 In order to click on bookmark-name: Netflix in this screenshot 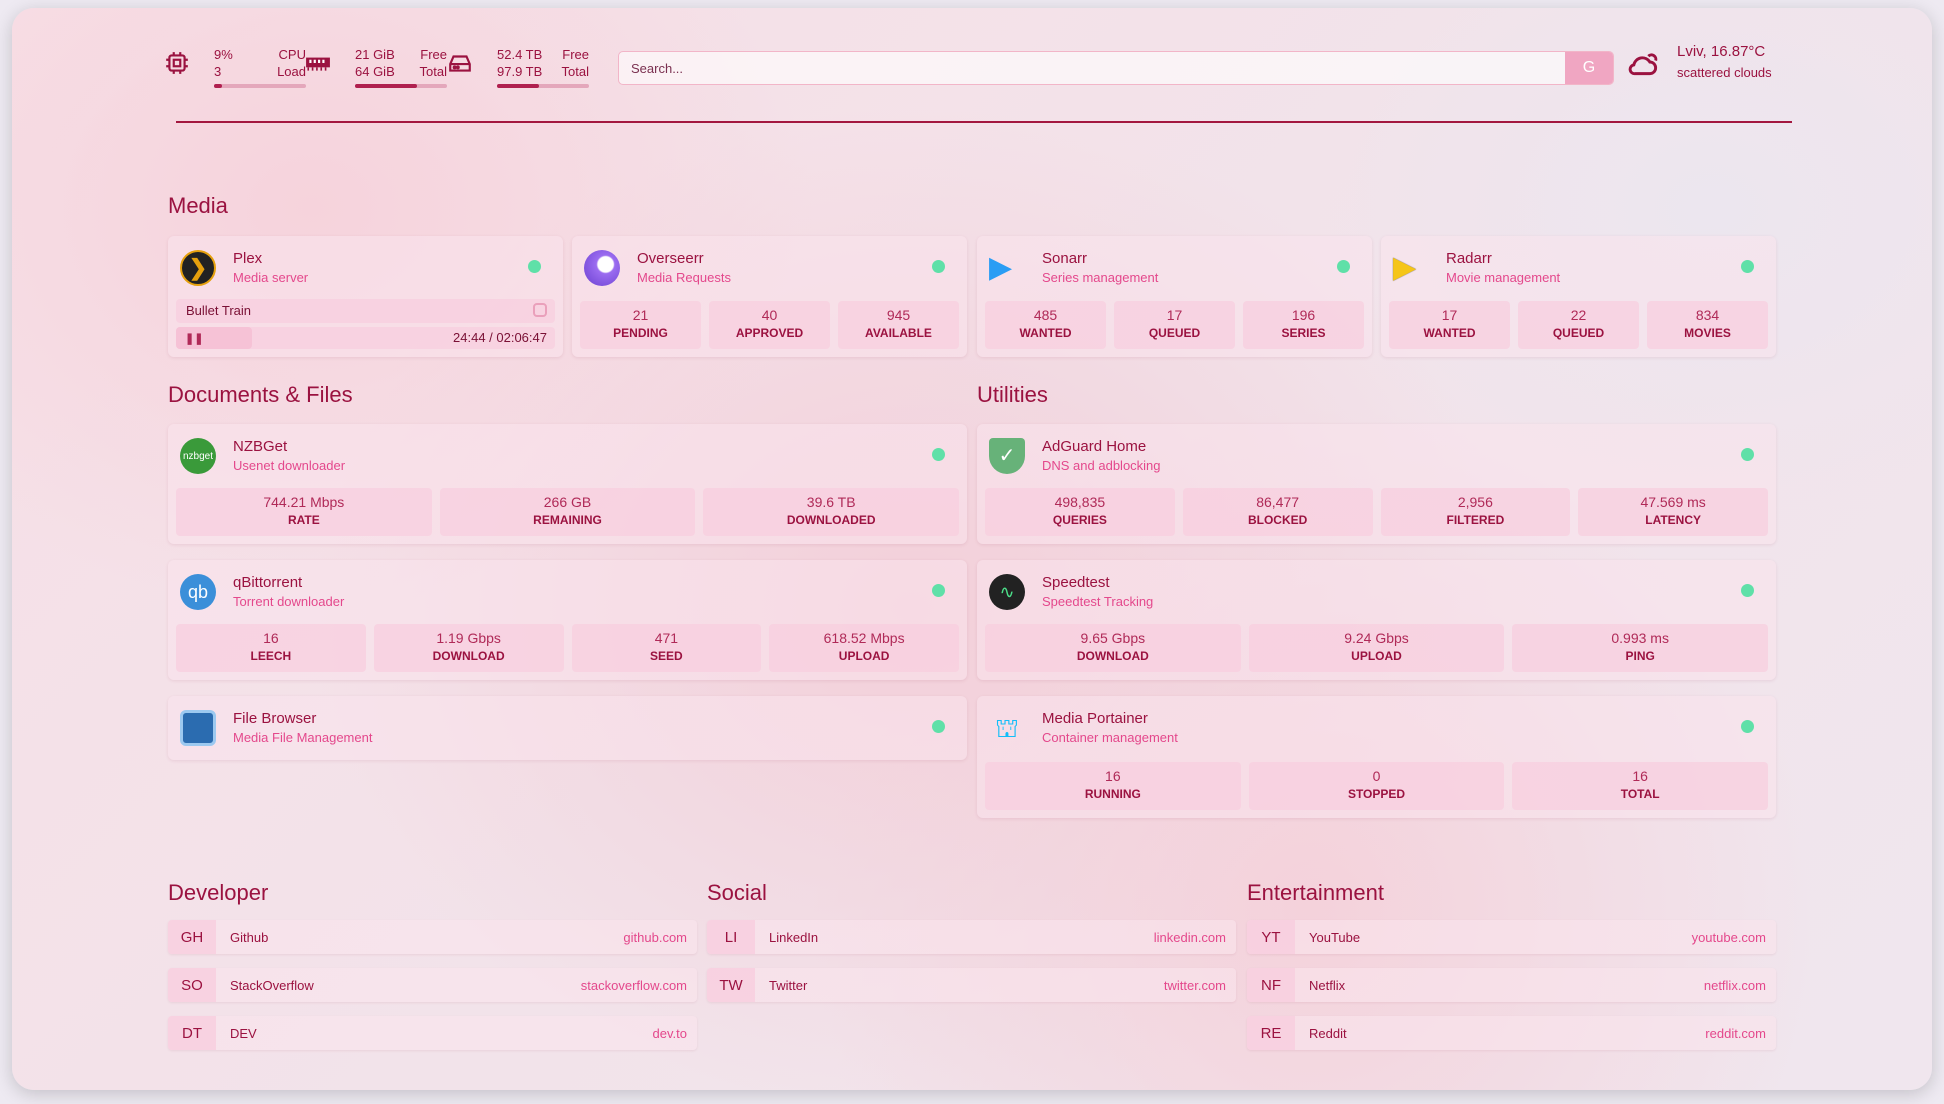, I will do `click(1327, 985)`.